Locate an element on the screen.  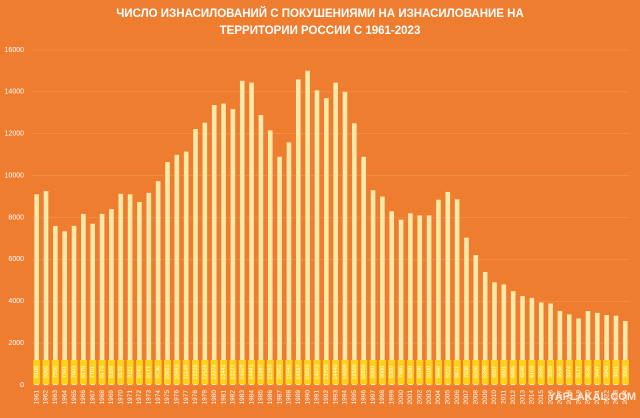
value-label: 13442 is located at coordinates (224, 371).